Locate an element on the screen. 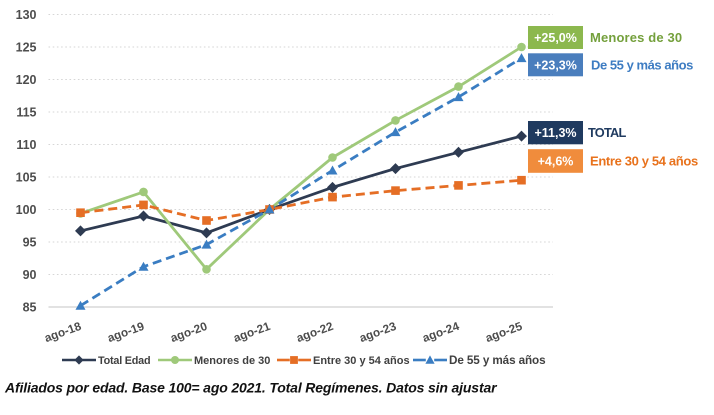 This screenshot has width=714, height=415. svg-text: 125 is located at coordinates (26, 48).